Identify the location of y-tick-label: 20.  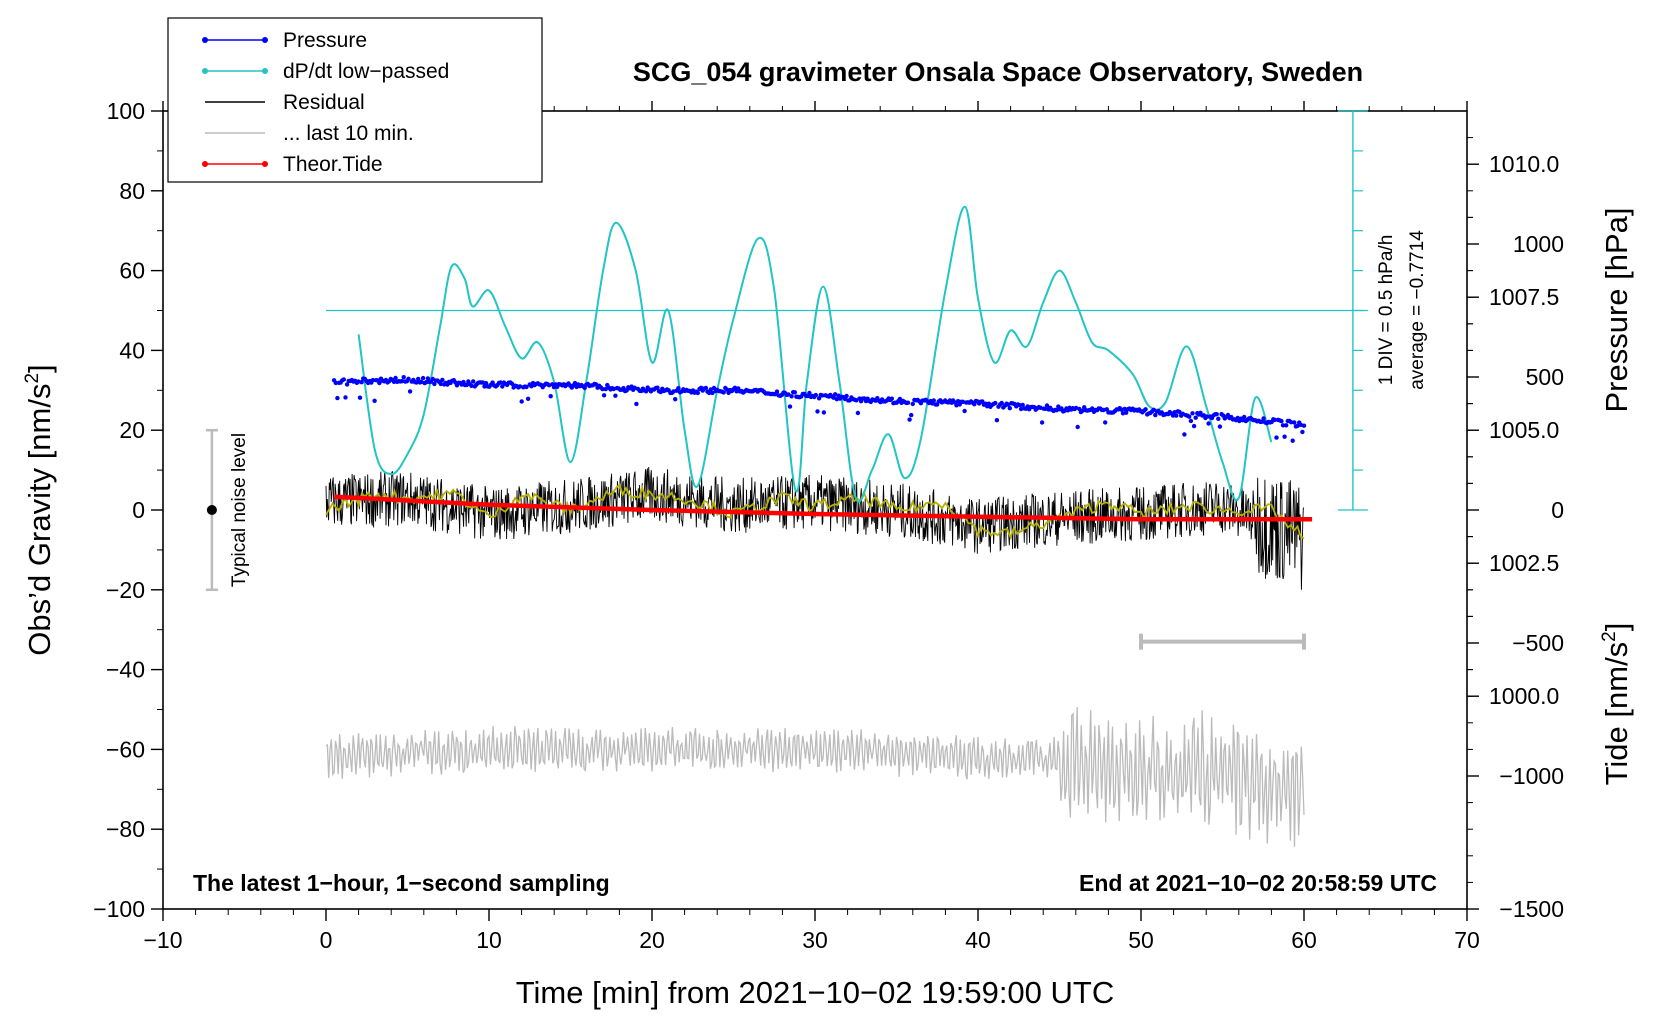
(132, 430).